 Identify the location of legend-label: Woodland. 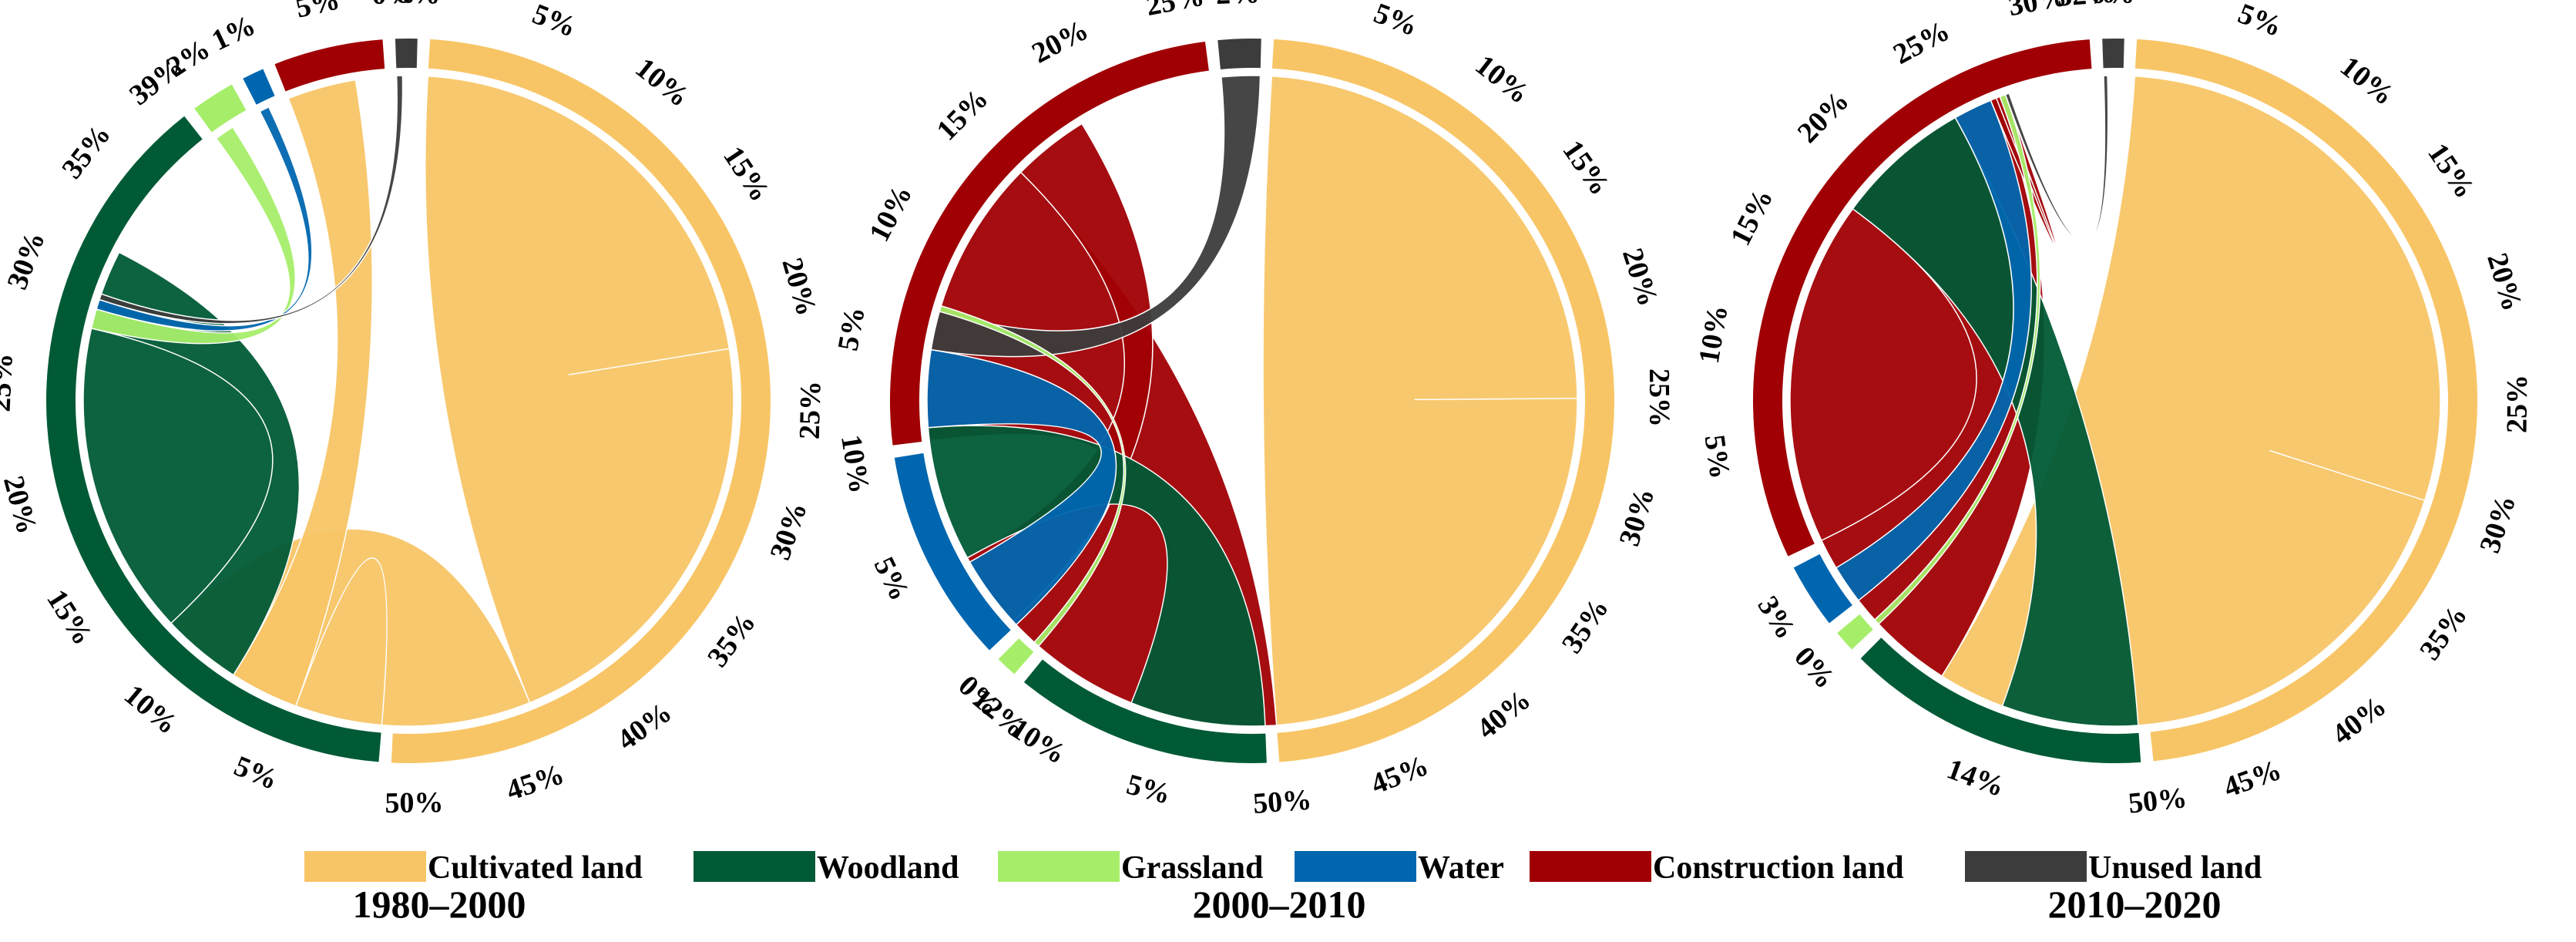
(888, 868).